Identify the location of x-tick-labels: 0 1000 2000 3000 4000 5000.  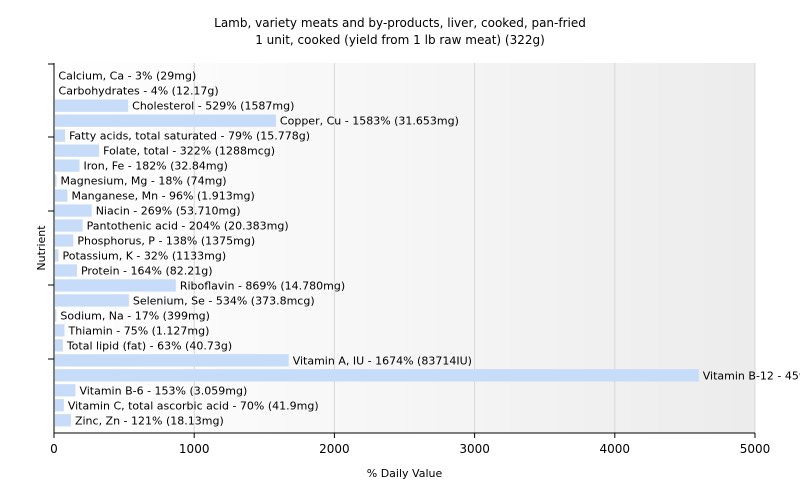
(410, 449).